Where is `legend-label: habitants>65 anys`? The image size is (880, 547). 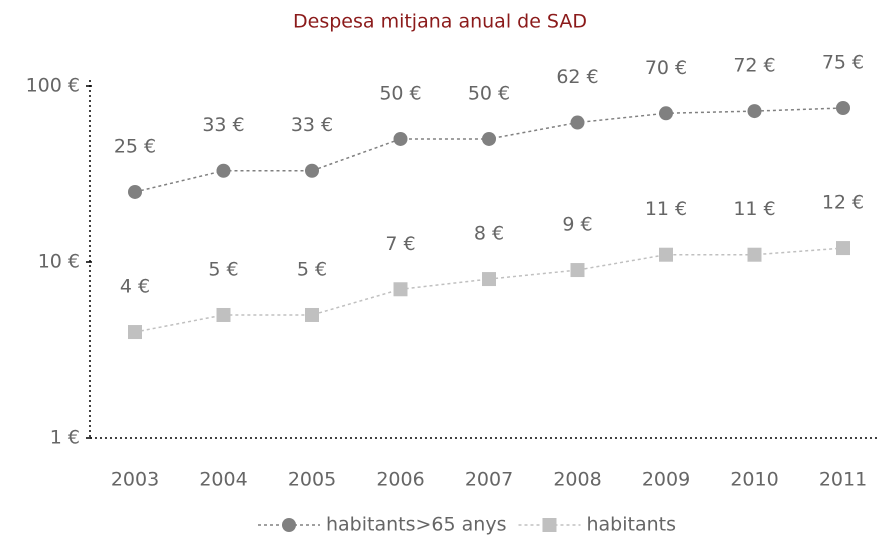
legend-label: habitants>65 anys is located at coordinates (416, 525).